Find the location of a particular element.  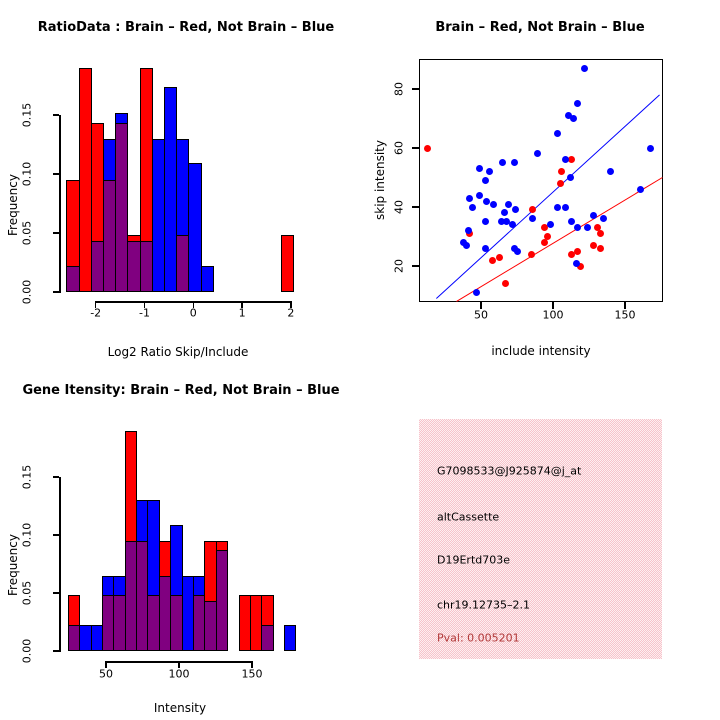

x-tick-label: -1 is located at coordinates (144, 313).